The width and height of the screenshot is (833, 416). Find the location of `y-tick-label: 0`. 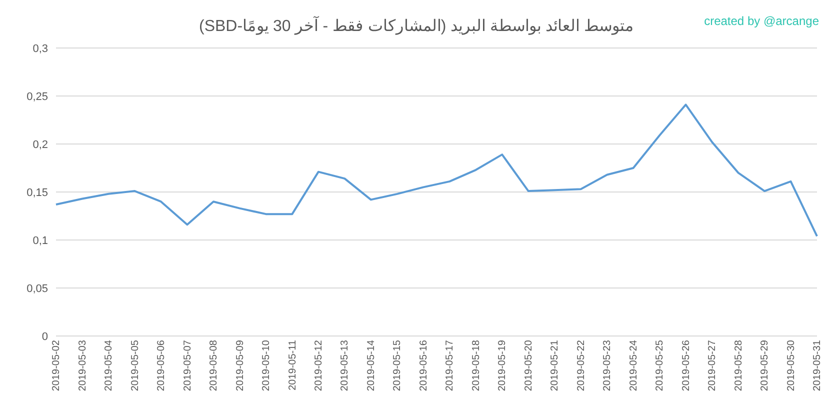

y-tick-label: 0 is located at coordinates (45, 336).